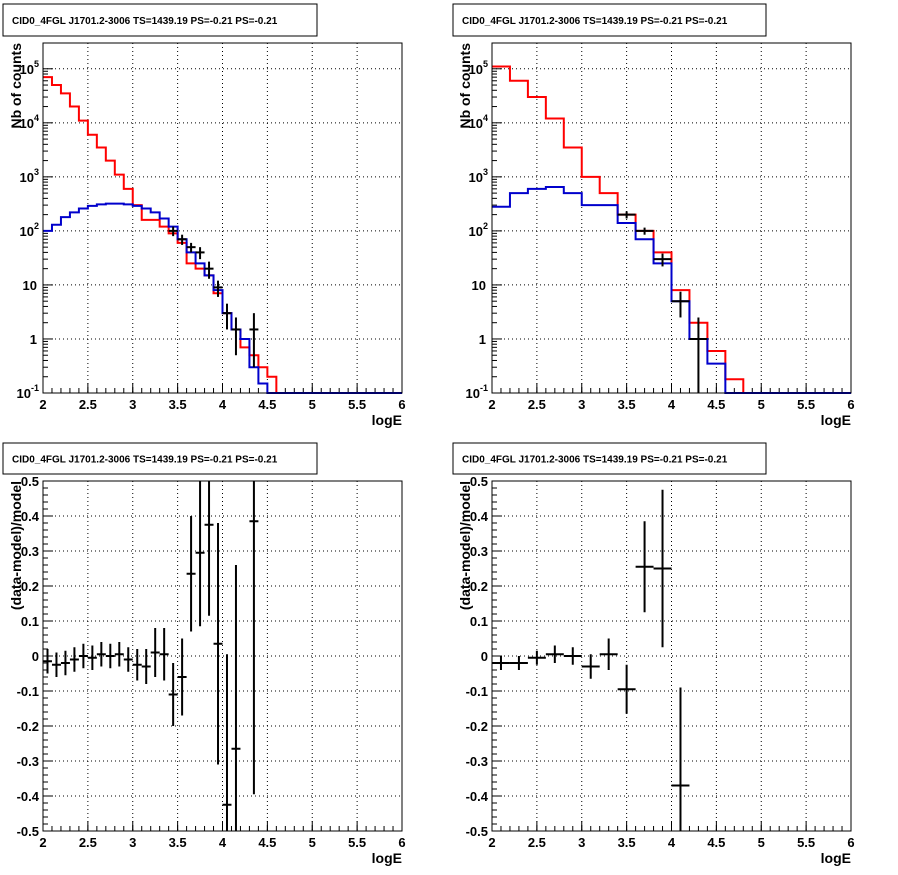  What do you see at coordinates (33, 339) in the screenshot?
I see `y-tick-label: 1` at bounding box center [33, 339].